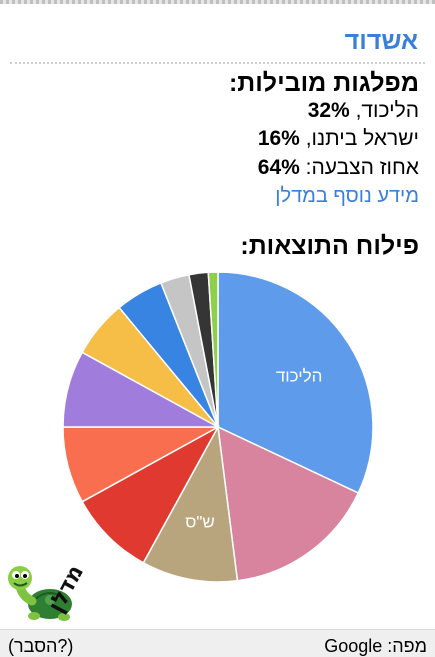 This screenshot has width=435, height=657. Describe the element at coordinates (375, 646) in the screenshot. I see `map-attribution: מפה: Google` at that location.